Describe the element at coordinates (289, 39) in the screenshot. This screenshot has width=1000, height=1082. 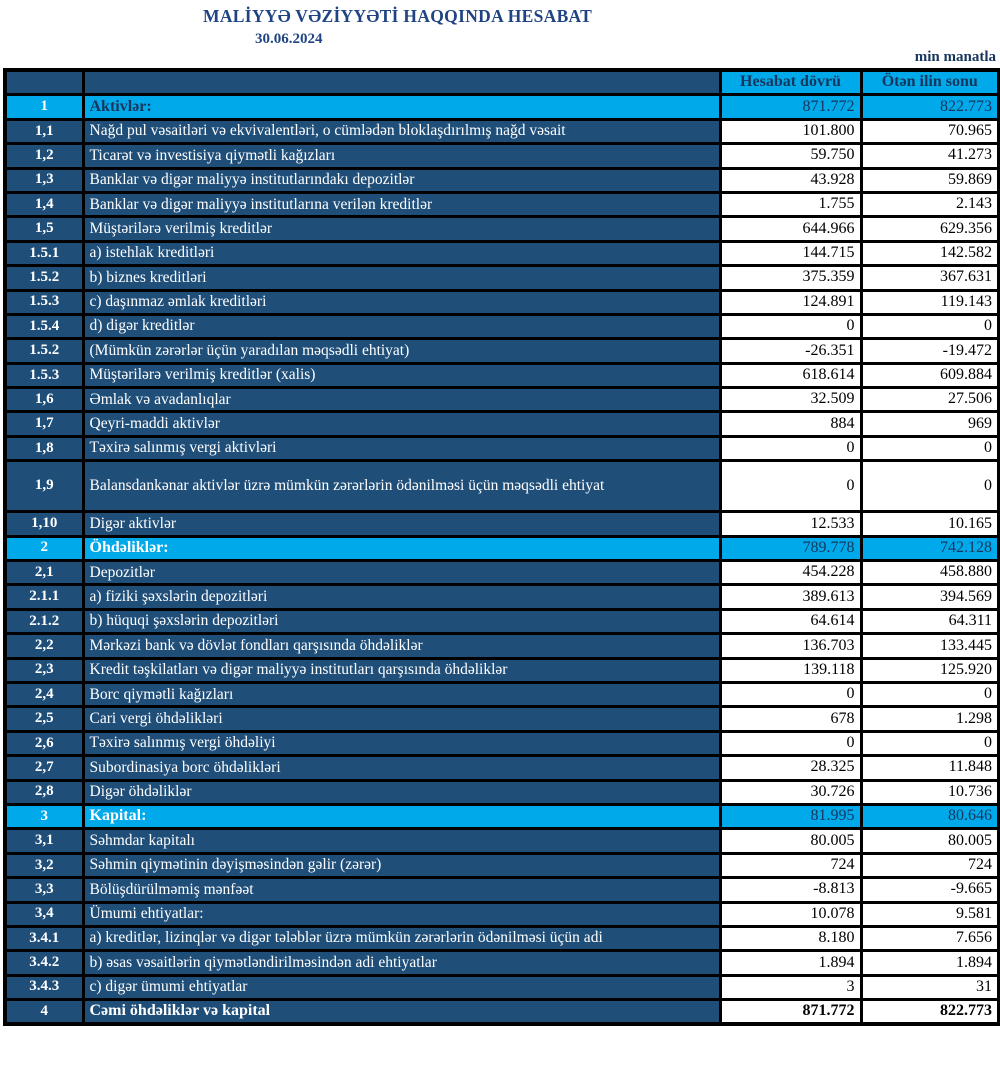
I see `report-date: 30.06.2024` at that location.